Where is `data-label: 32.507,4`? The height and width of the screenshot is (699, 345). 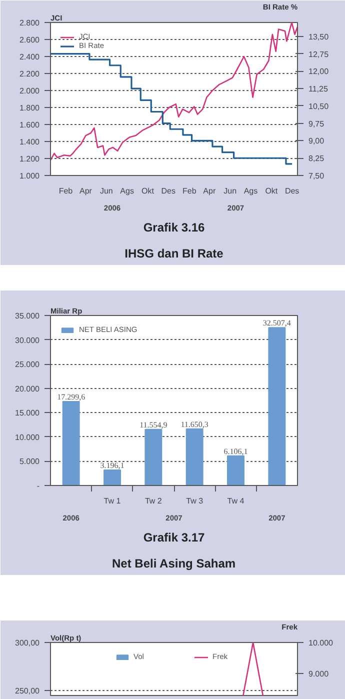
data-label: 32.507,4 is located at coordinates (276, 323).